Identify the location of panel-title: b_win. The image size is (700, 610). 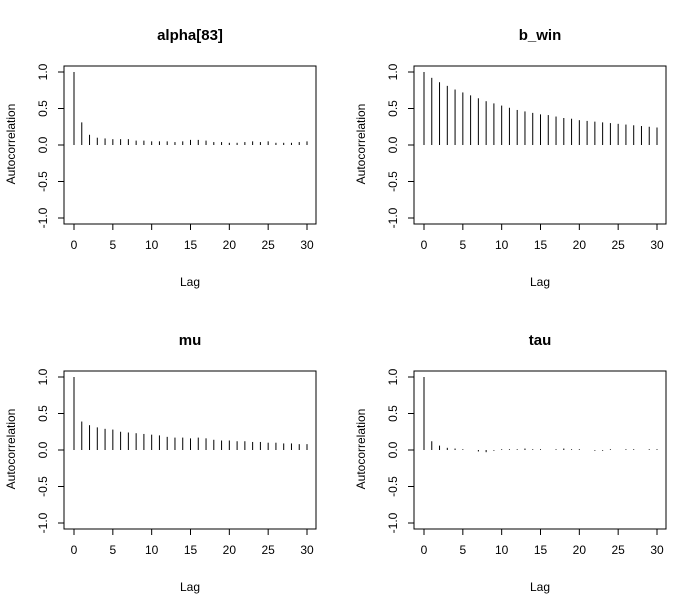
(540, 35).